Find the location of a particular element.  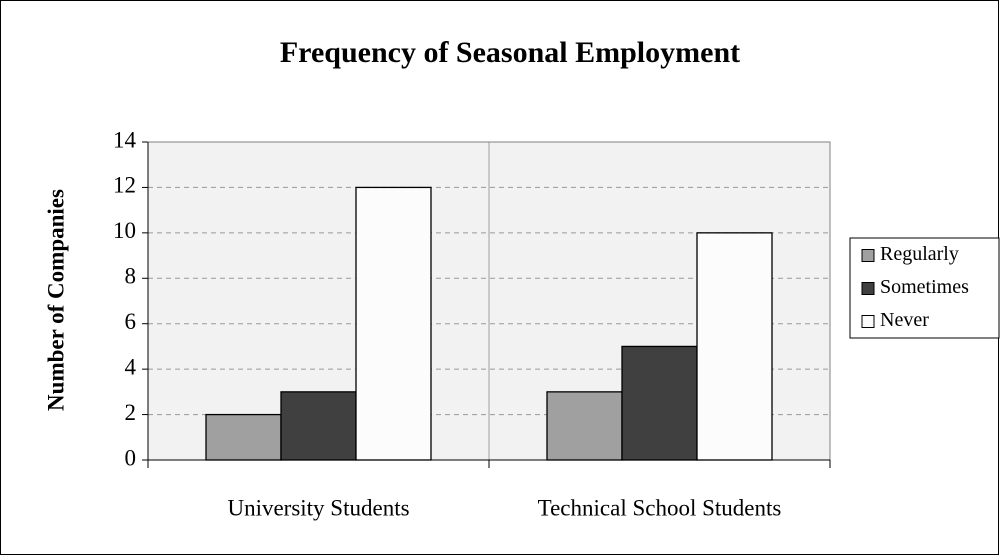

legend-label: Sometimes is located at coordinates (924, 287).